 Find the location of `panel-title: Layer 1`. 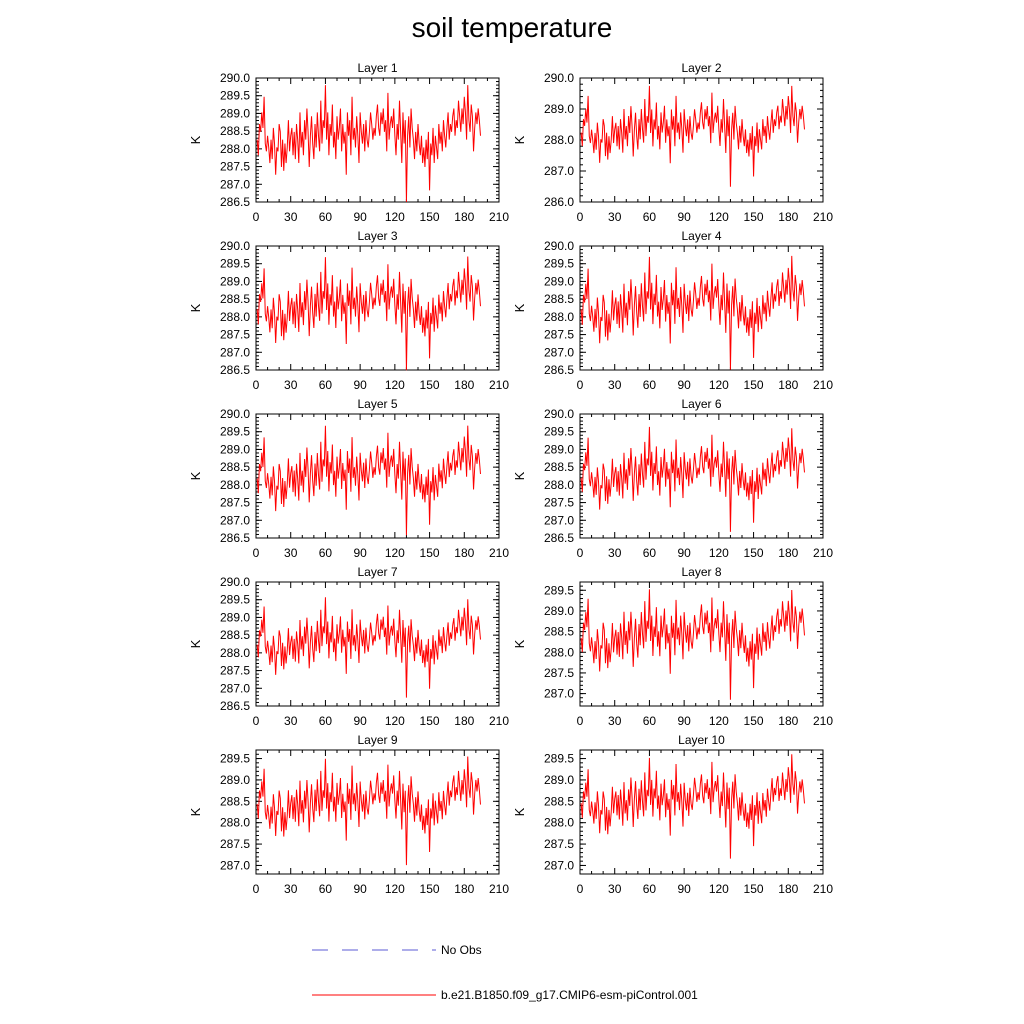

panel-title: Layer 1 is located at coordinates (377, 68).